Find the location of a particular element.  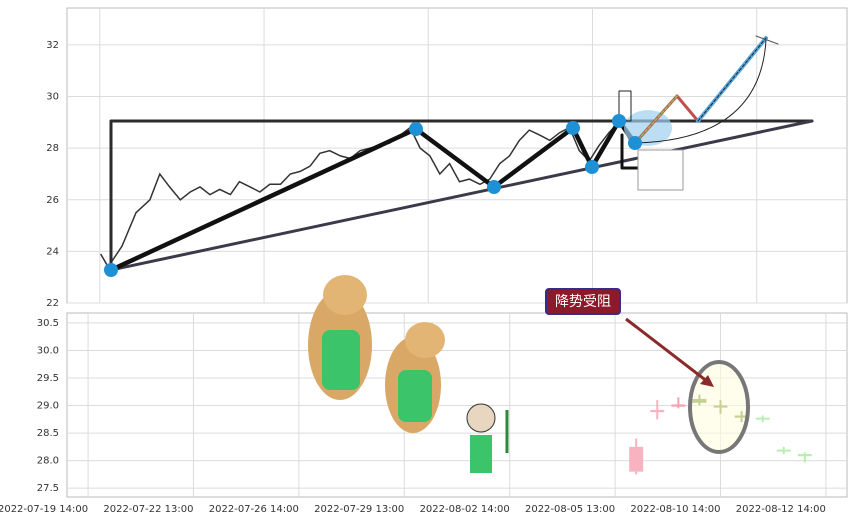

annotation: 降势受阻 is located at coordinates (583, 302).